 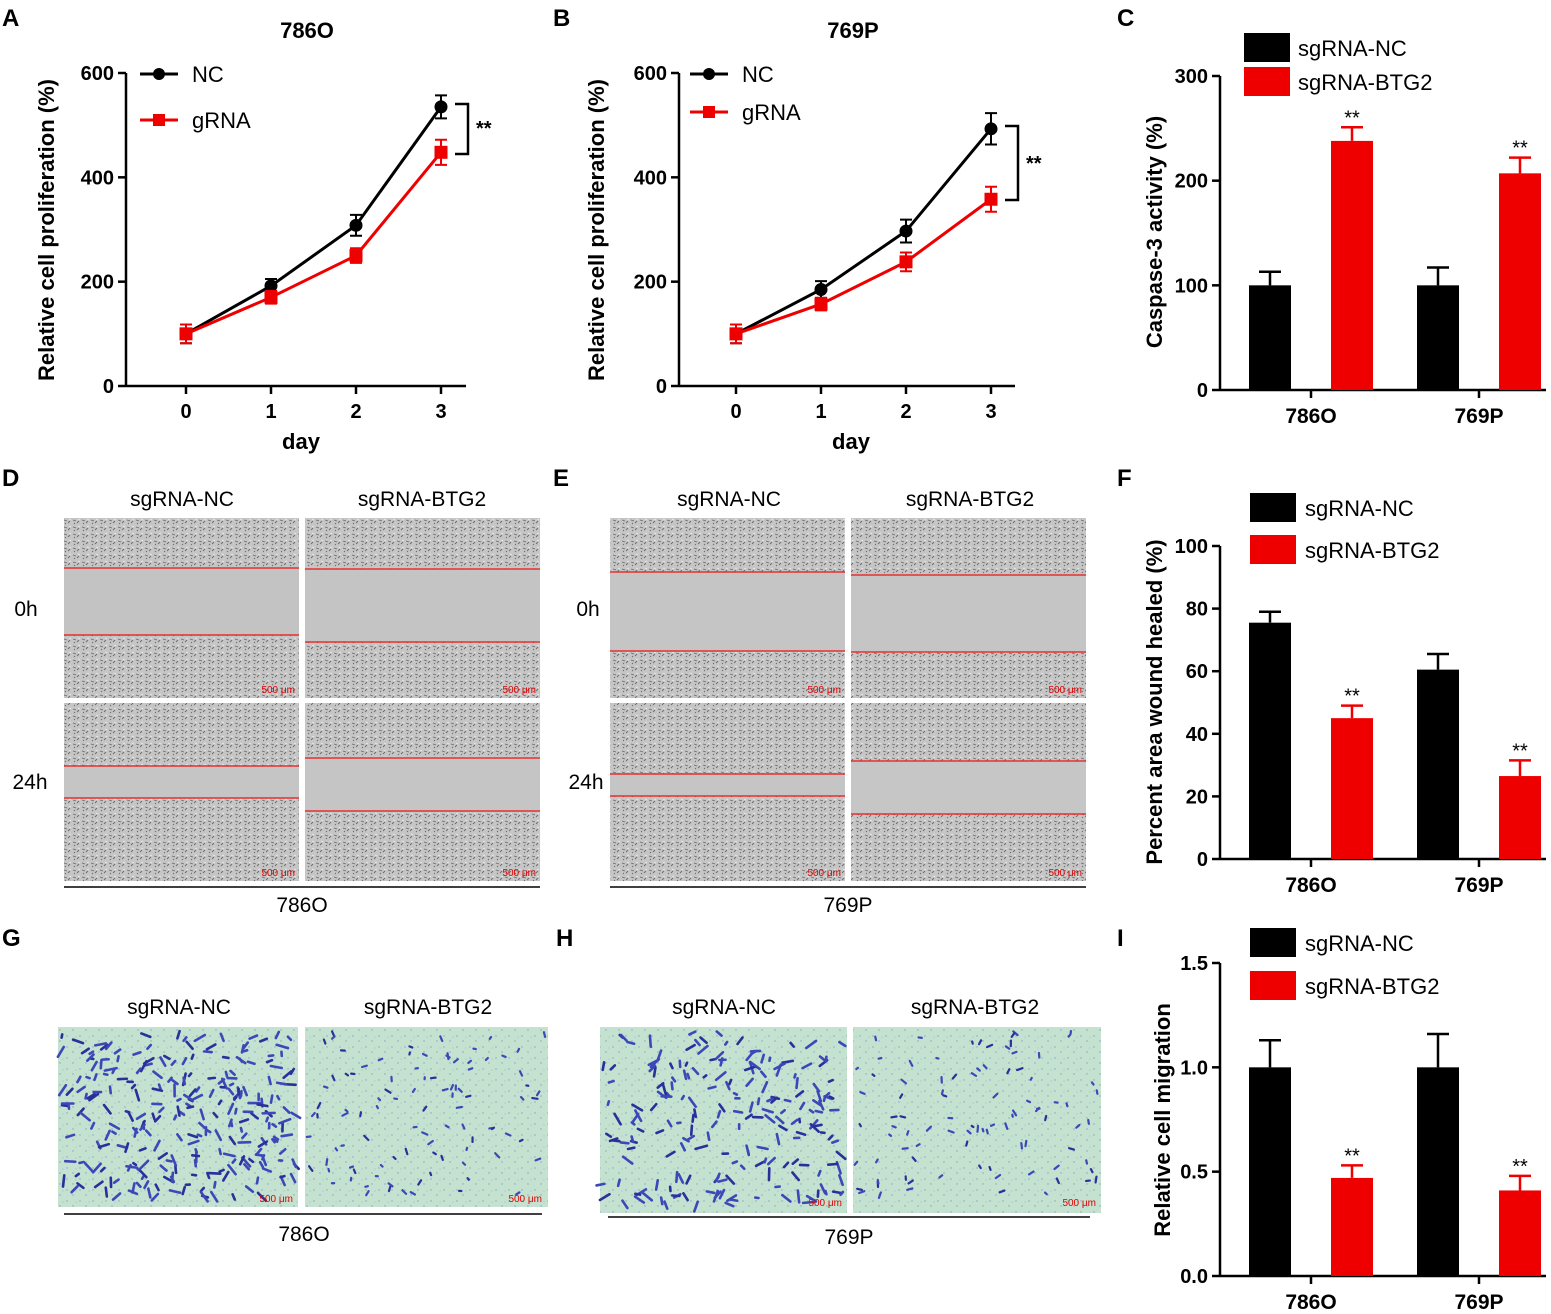 What do you see at coordinates (307, 30) in the screenshot?
I see `chart-title: 786O` at bounding box center [307, 30].